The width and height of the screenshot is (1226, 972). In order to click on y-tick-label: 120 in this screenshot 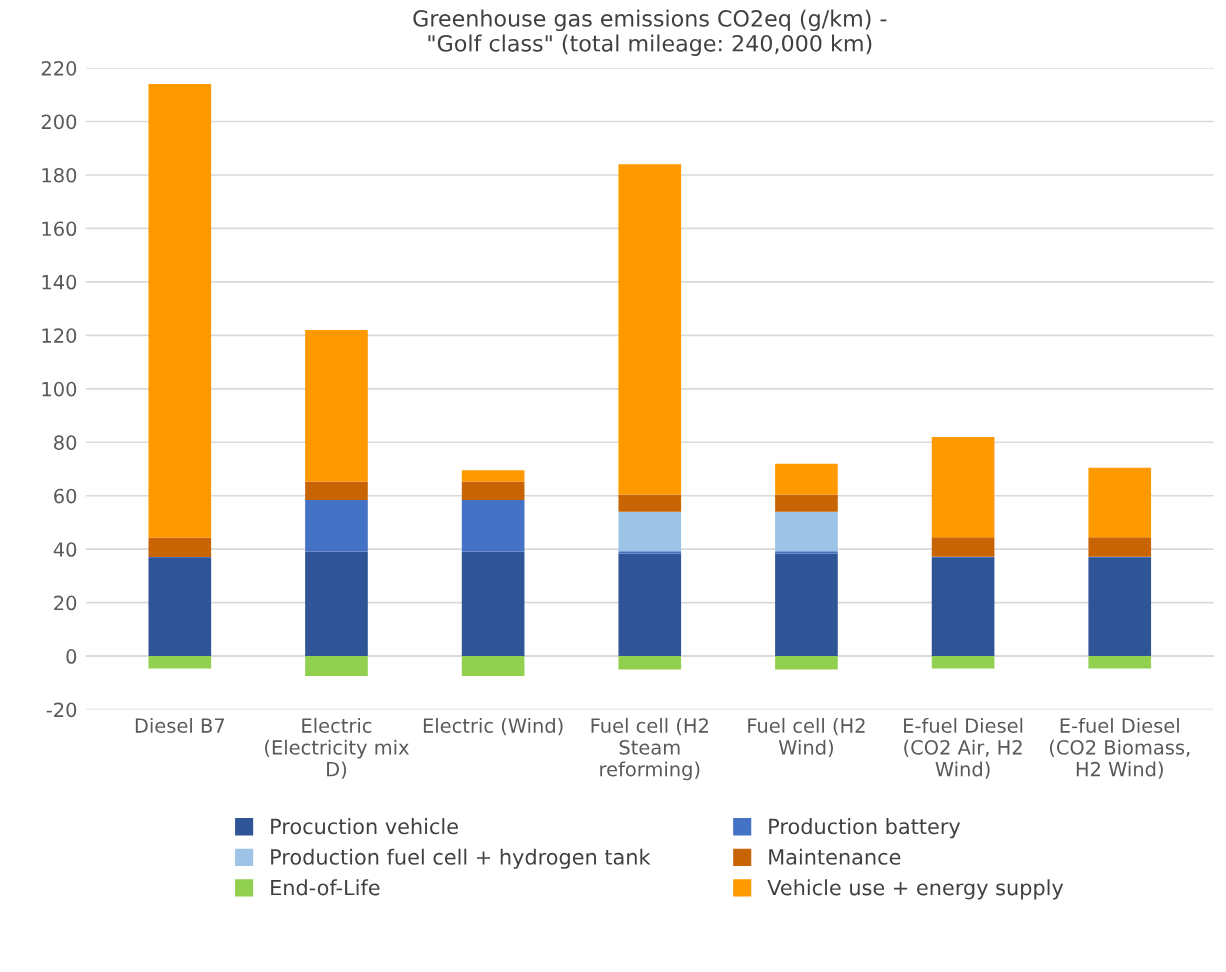, I will do `click(59, 335)`.